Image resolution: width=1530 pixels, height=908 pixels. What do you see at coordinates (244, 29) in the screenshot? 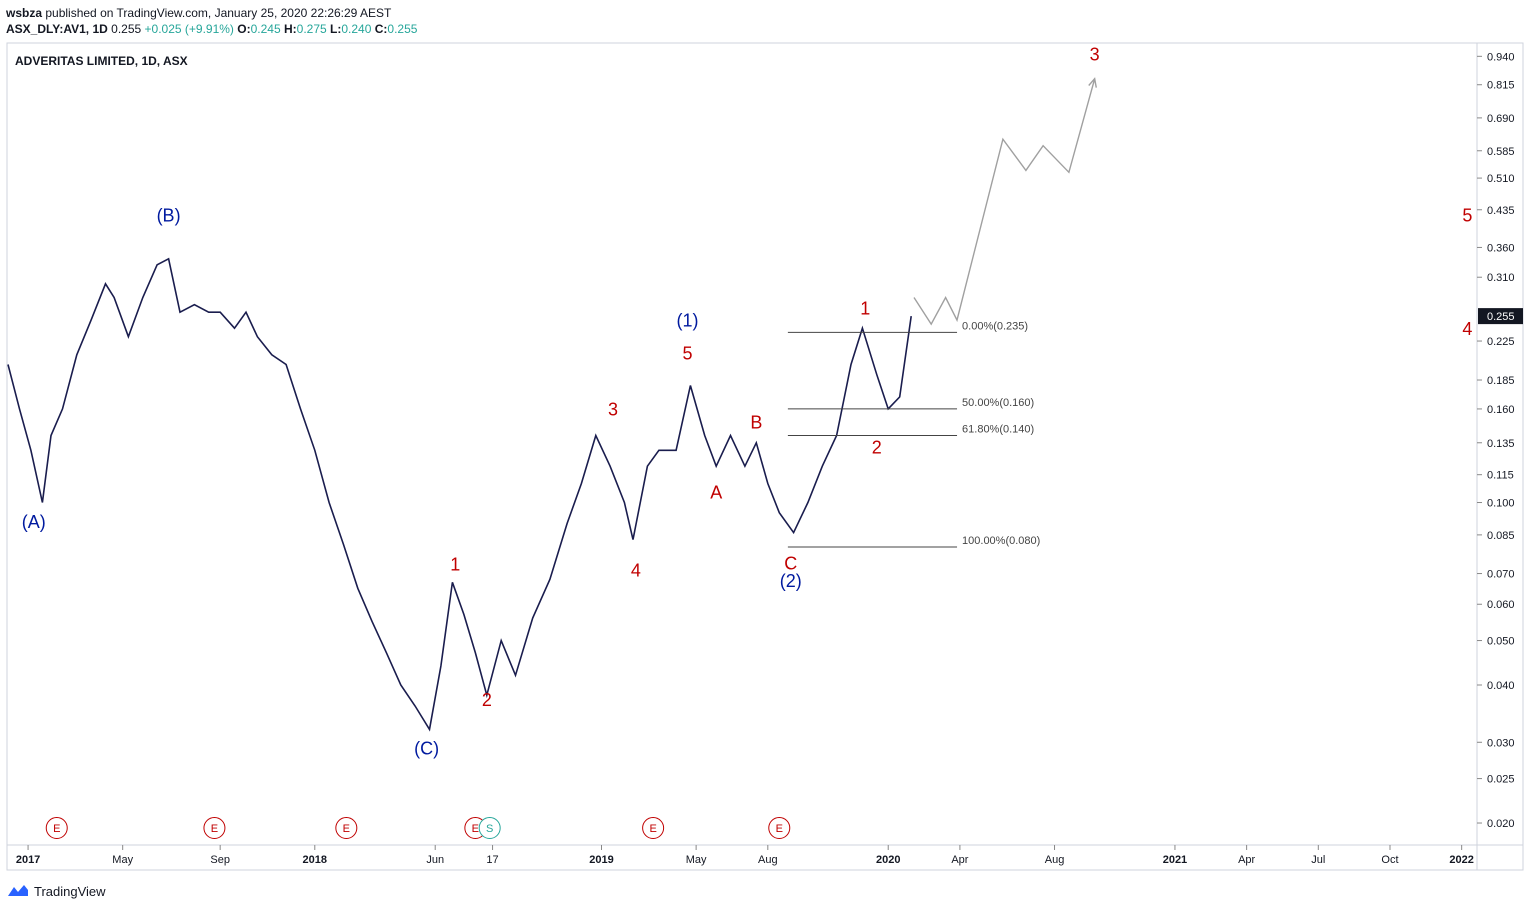
I see `open-label: O:` at bounding box center [244, 29].